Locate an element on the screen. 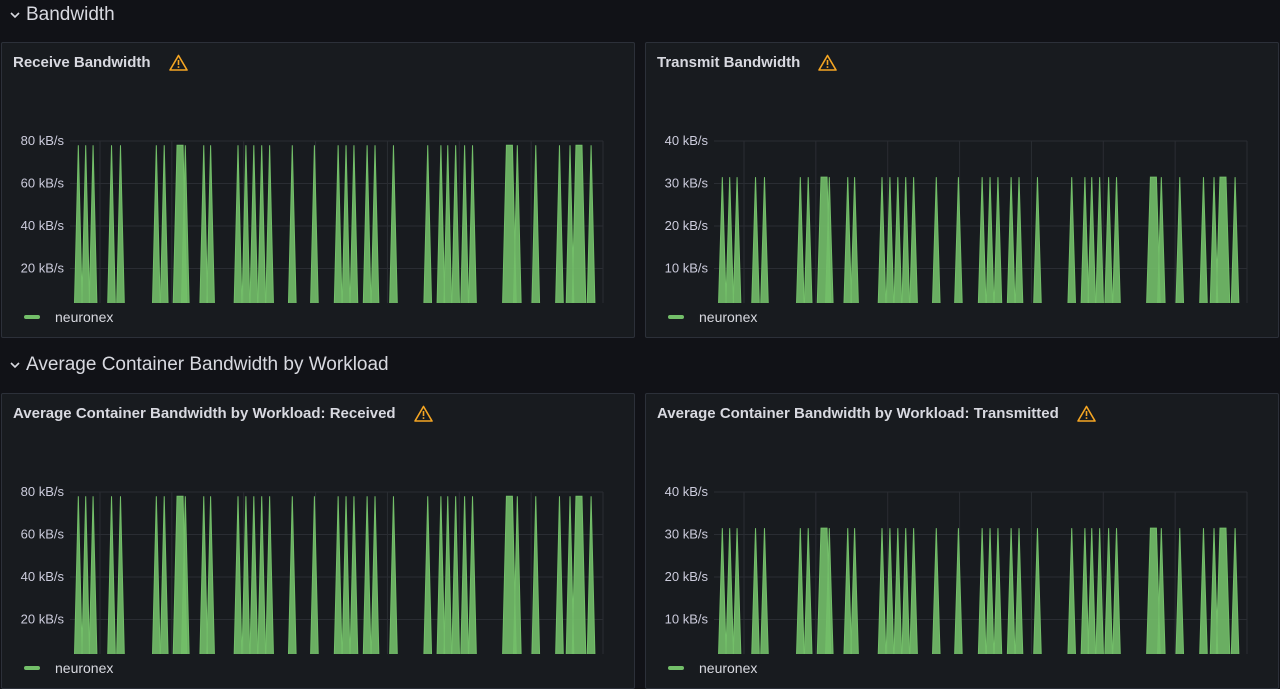 Image resolution: width=1280 pixels, height=689 pixels. y-tick-label: 40 kB/s is located at coordinates (43, 225).